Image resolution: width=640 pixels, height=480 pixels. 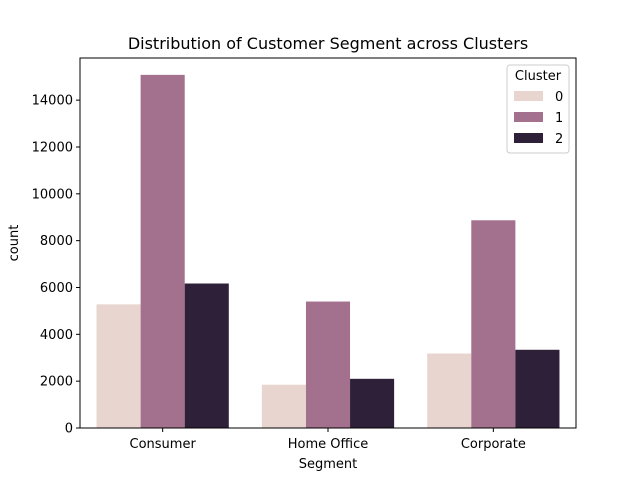 What do you see at coordinates (56, 265) in the screenshot?
I see `y-axis-ticks: 0 2000 4000 6000 8000 10000 12000 14000` at bounding box center [56, 265].